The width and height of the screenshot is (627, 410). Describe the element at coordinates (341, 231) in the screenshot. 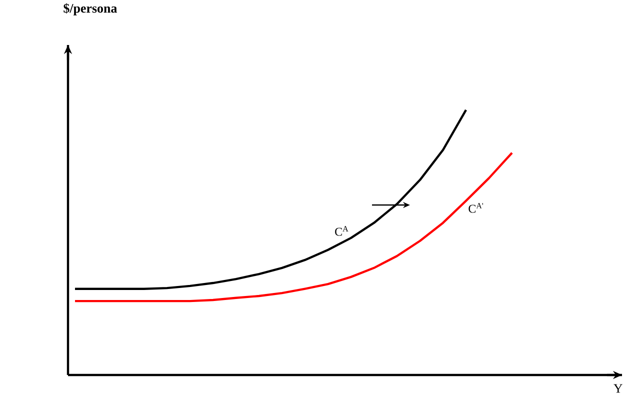

I see `series-label: C$^{A}$` at that location.